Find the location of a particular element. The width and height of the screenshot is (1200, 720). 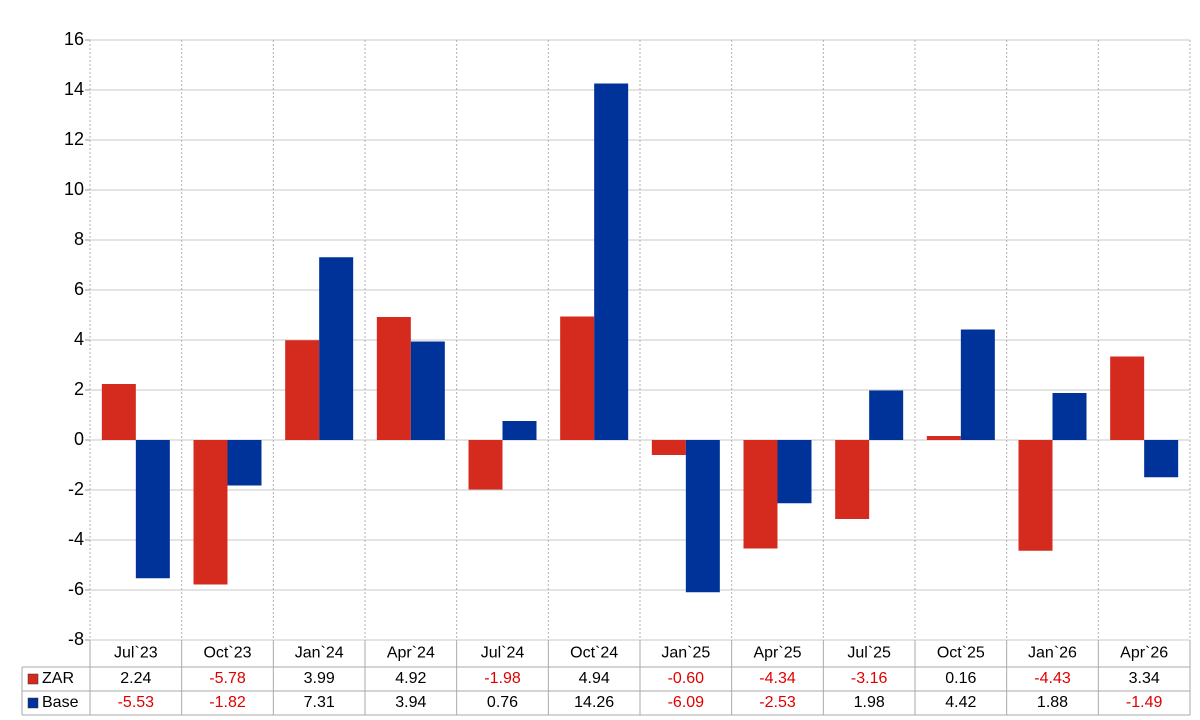

data-label: -1.49 is located at coordinates (1144, 702).